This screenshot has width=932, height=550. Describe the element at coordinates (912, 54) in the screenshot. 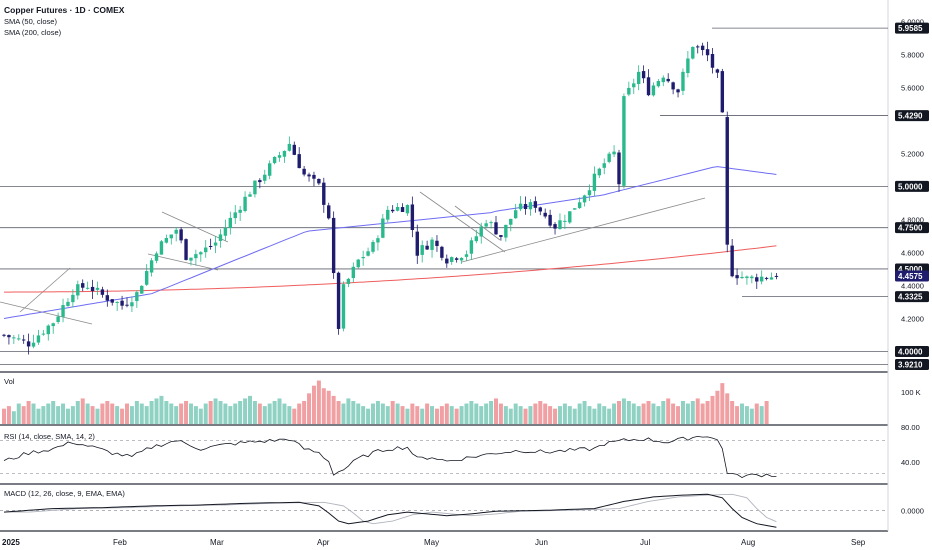

I see `y-tick-label: 5.8000` at that location.